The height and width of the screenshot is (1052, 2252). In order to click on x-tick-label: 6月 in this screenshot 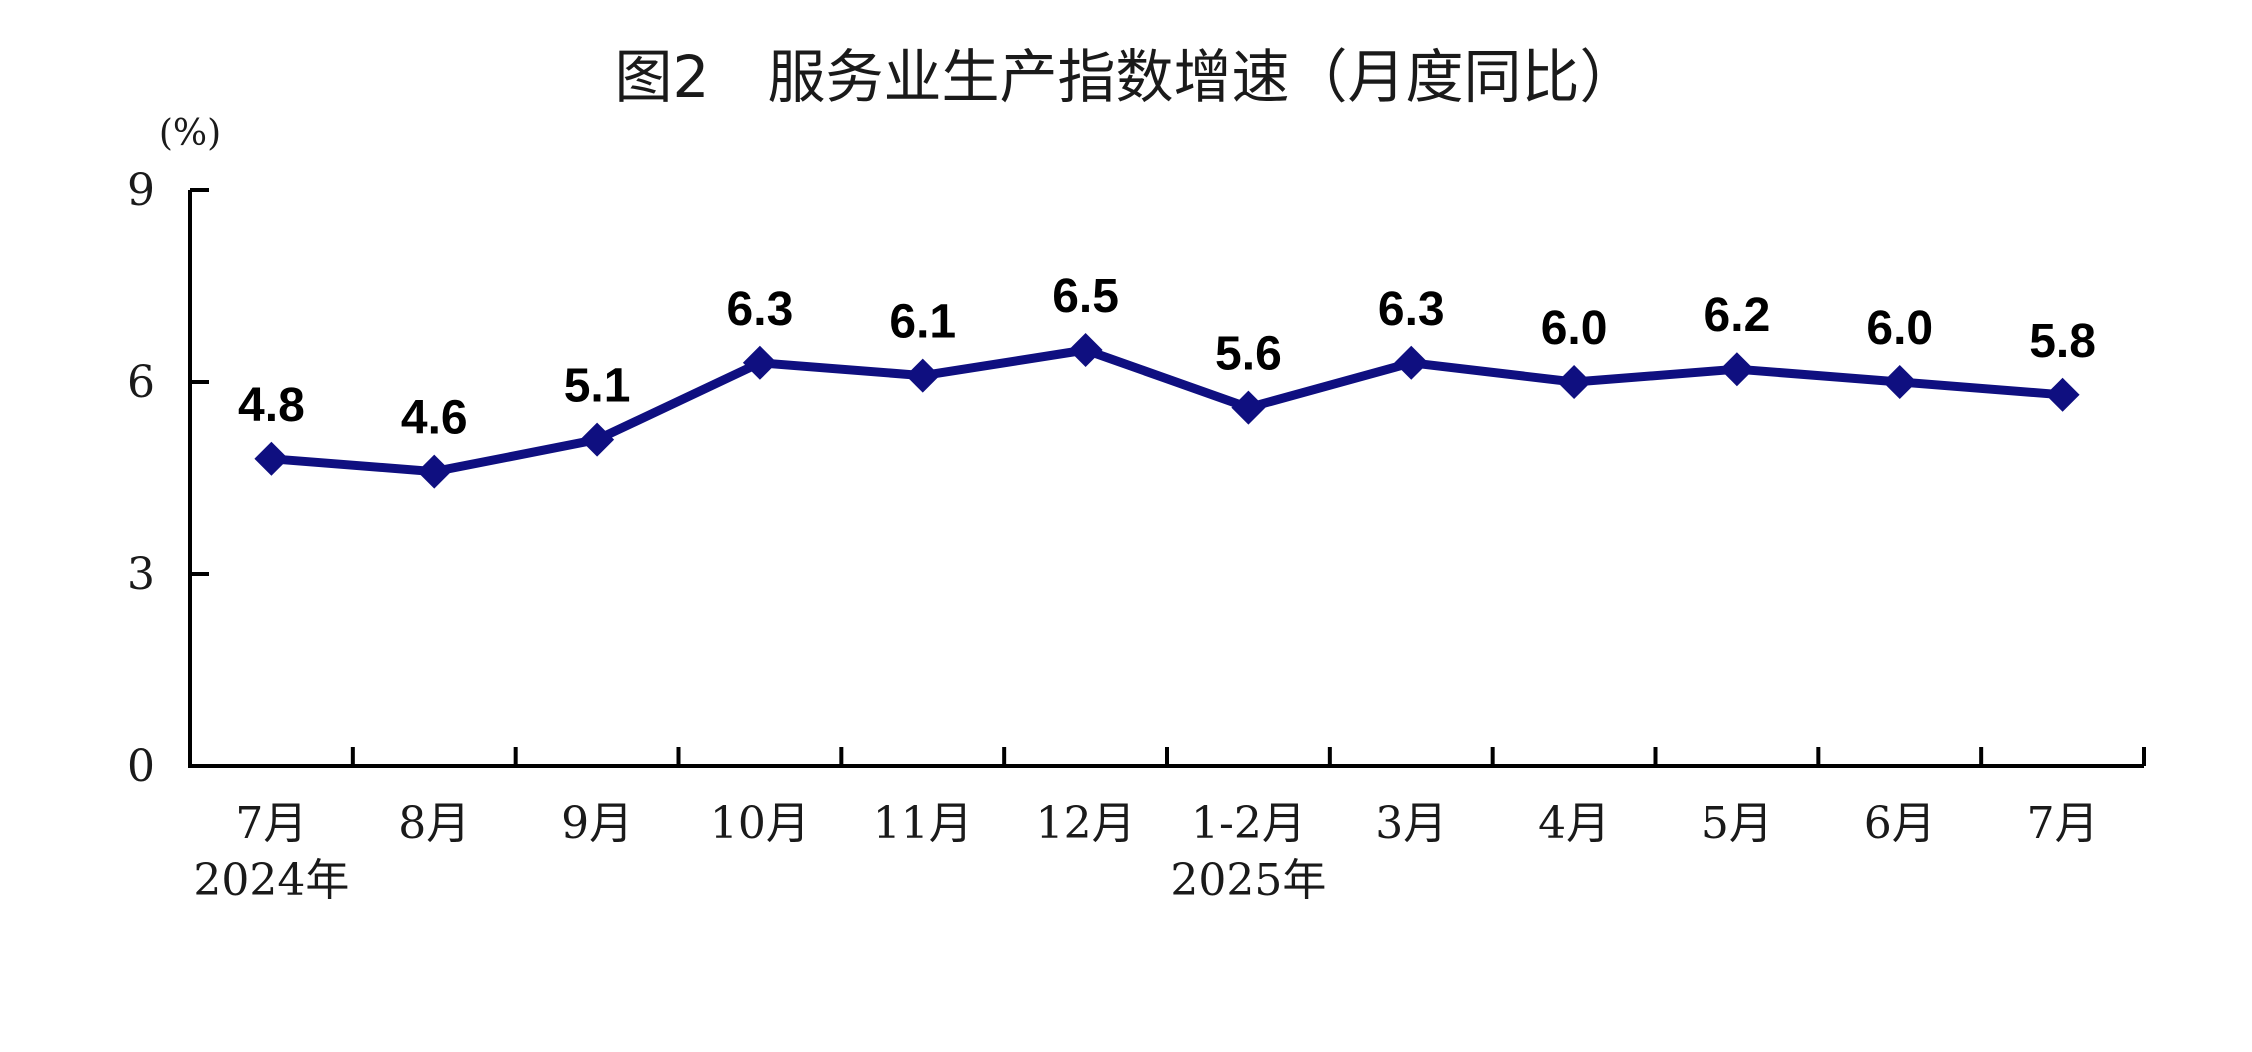, I will do `click(1900, 823)`.